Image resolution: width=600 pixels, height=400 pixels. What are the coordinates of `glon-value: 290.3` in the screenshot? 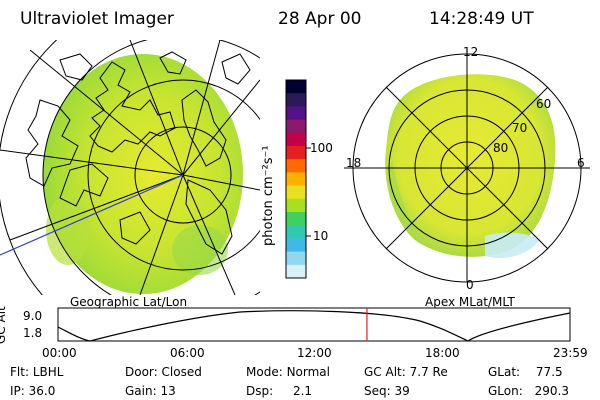 It's located at (551, 391).